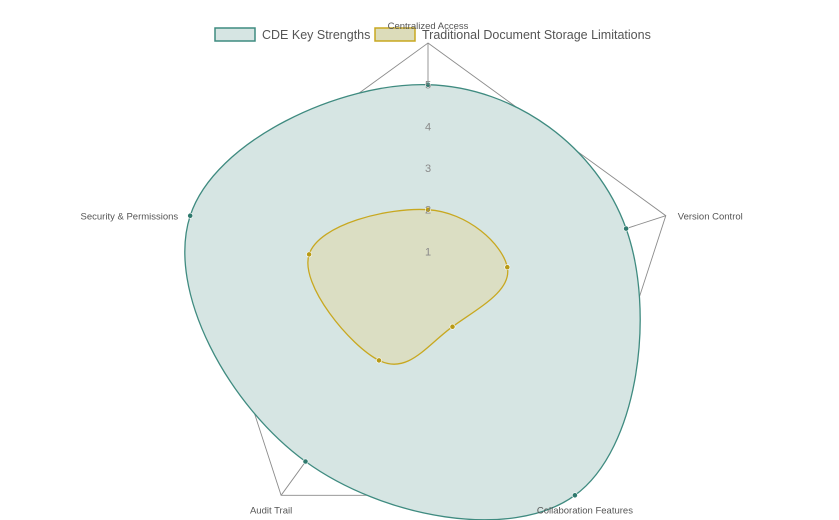 This screenshot has width=839, height=520. What do you see at coordinates (235, 34) in the screenshot?
I see `legend-swatch-cde` at bounding box center [235, 34].